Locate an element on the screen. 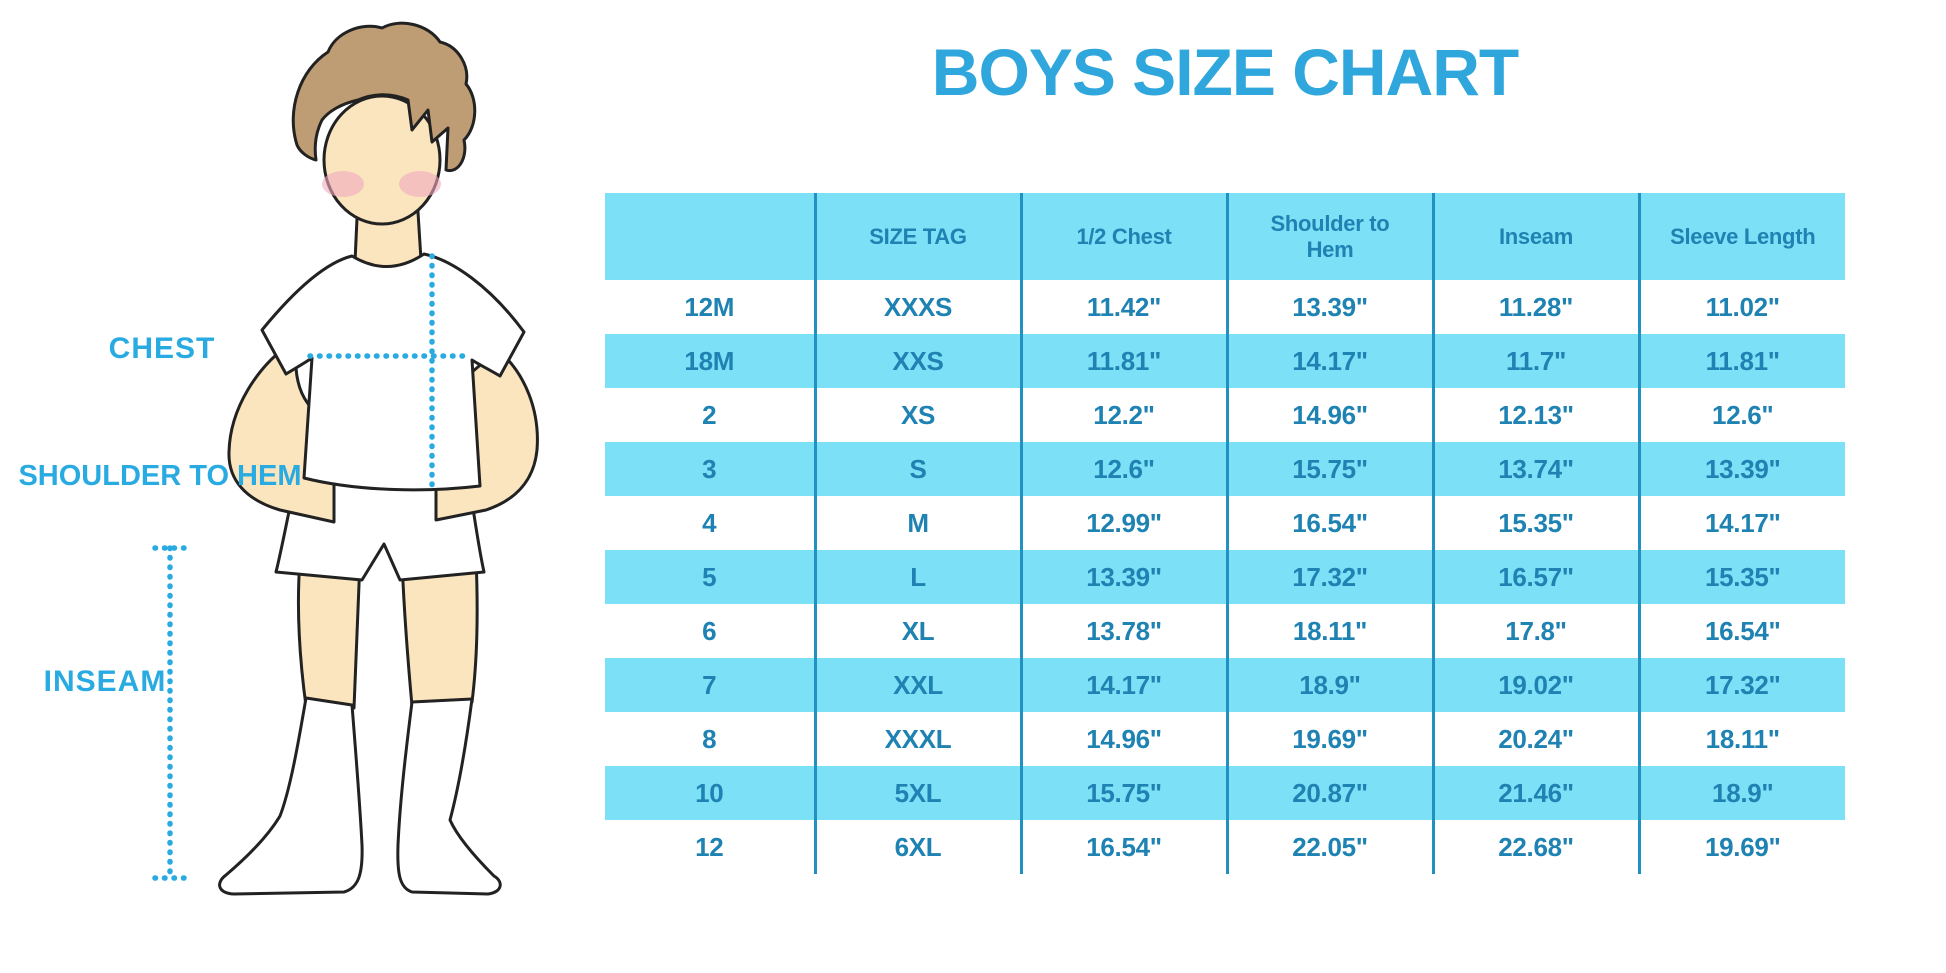  size-cell: 6 is located at coordinates (709, 630).